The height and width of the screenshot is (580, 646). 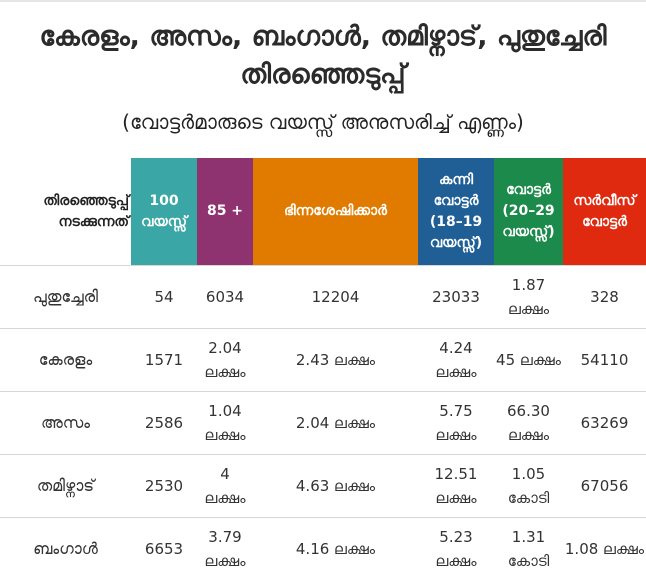 What do you see at coordinates (335, 212) in the screenshot?
I see `header-disabled: ഭിന്നശേഷിക്കാർ` at bounding box center [335, 212].